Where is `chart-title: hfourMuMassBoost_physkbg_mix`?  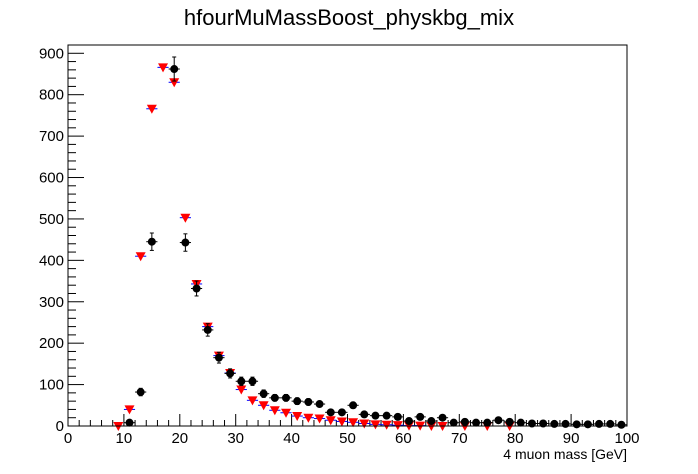 chart-title: hfourMuMassBoost_physkbg_mix is located at coordinates (349, 17).